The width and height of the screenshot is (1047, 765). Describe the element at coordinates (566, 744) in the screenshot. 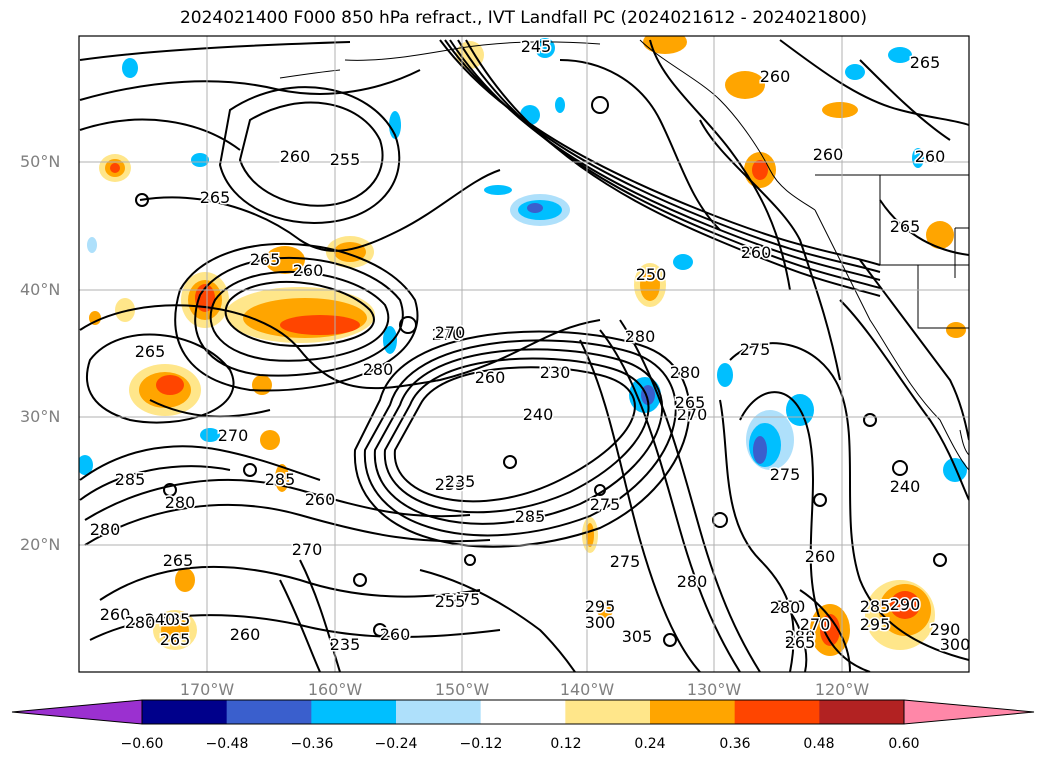

I see `colorbar-tick: 0.12` at that location.